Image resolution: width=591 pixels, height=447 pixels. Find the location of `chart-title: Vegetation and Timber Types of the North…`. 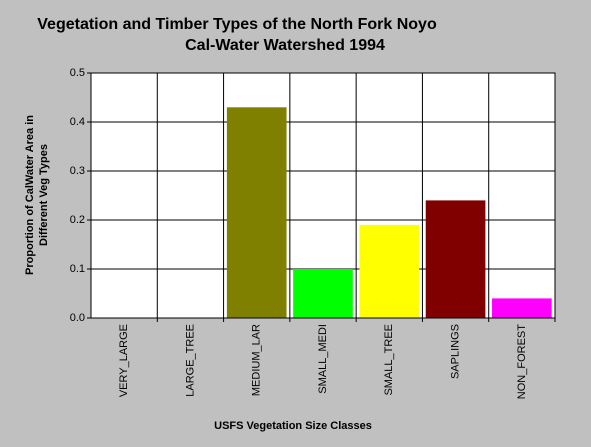

chart-title: Vegetation and Timber Types of the North… is located at coordinates (237, 24).